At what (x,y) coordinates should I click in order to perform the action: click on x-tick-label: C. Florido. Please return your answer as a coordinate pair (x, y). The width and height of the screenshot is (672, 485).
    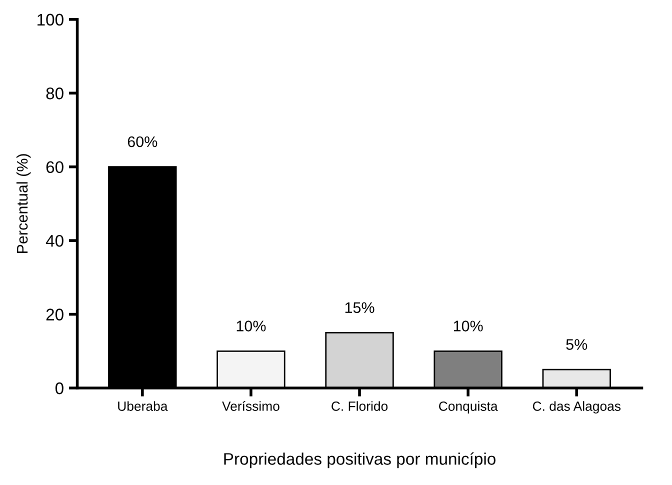
    Looking at the image, I should click on (360, 406).